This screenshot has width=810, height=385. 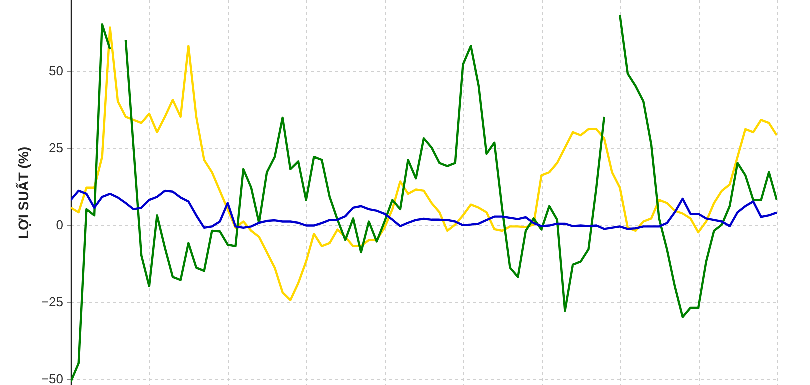 I want to click on y-tick-label: 0, so click(x=60, y=224).